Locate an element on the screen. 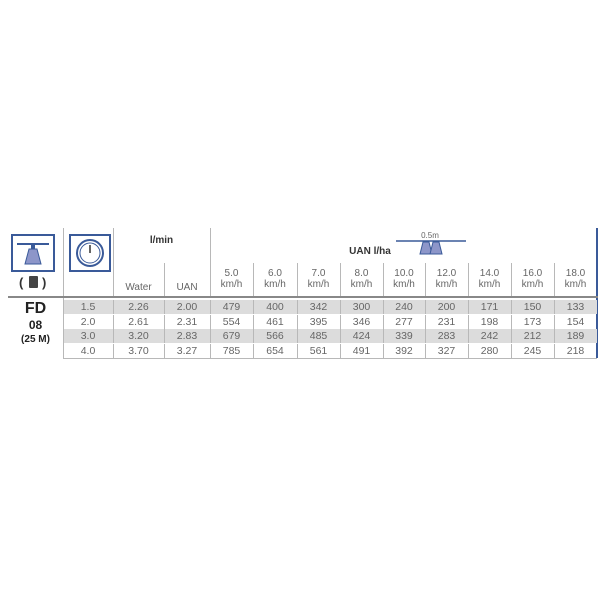 The height and width of the screenshot is (600, 600). pressure-gauge-icon is located at coordinates (90, 253).